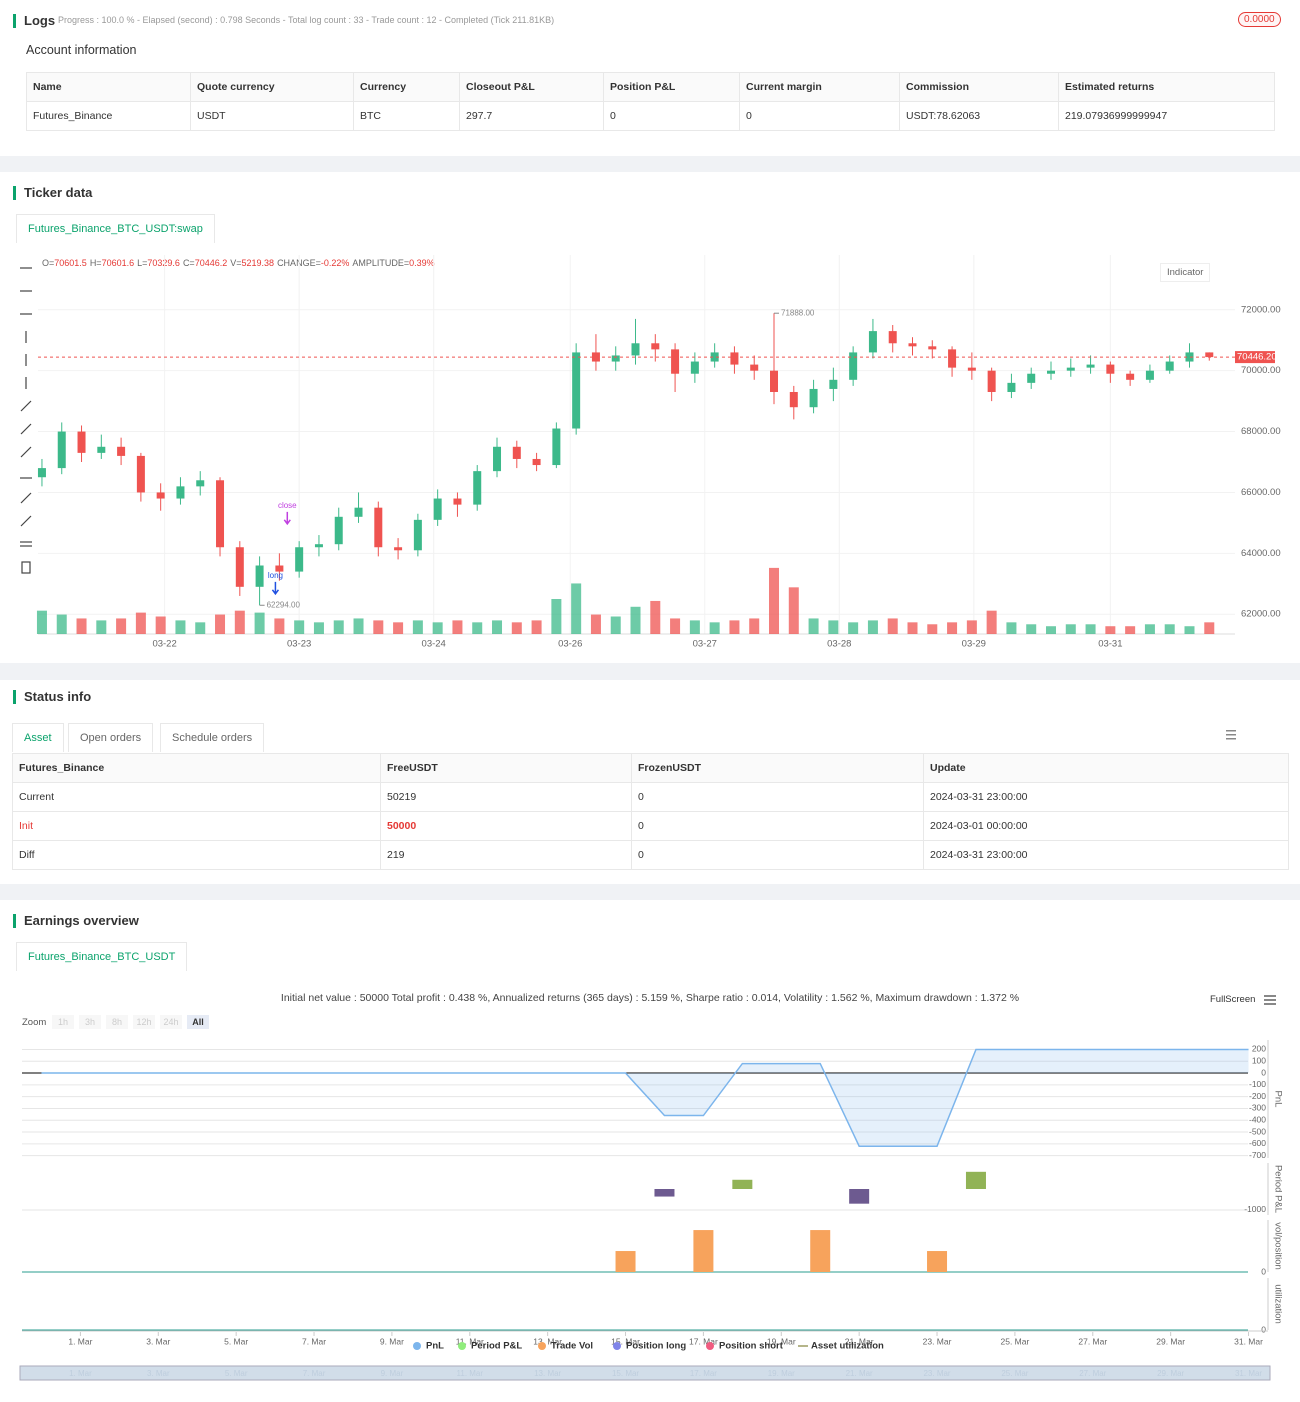 The width and height of the screenshot is (1300, 1402). I want to click on legend-label: Position long, so click(656, 1346).